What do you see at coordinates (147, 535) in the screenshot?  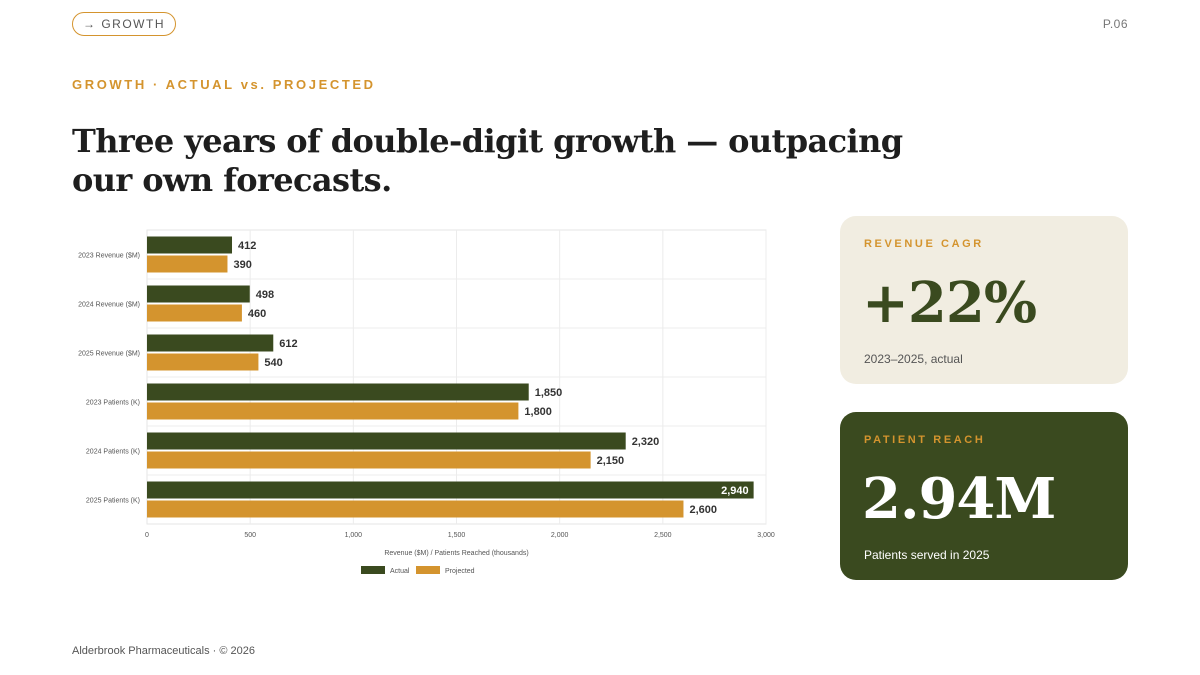 I see `x-tick-label: 0` at bounding box center [147, 535].